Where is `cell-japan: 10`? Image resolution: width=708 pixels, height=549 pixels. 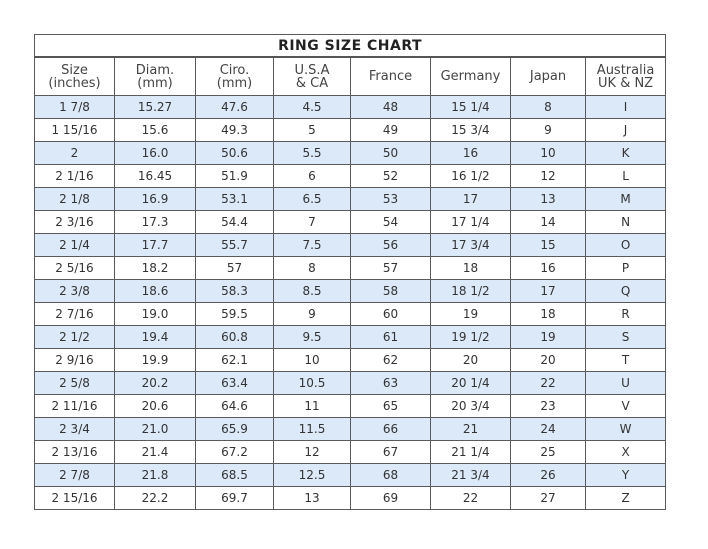
cell-japan: 10 is located at coordinates (548, 153).